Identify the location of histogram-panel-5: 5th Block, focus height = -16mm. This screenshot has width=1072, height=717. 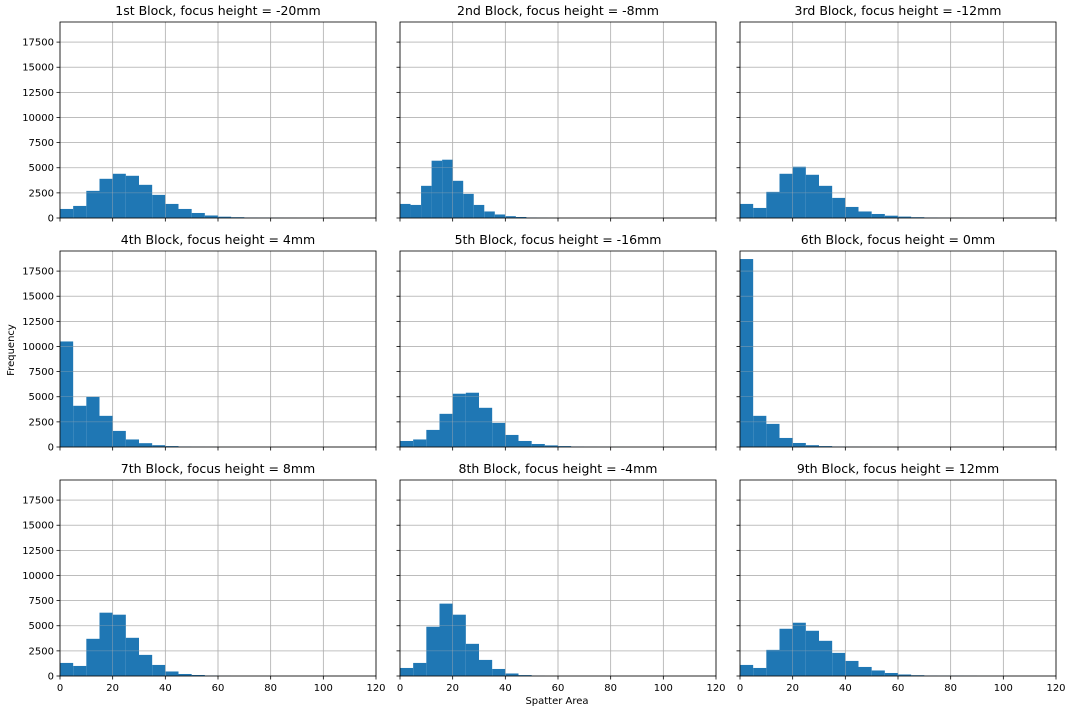
(557, 341).